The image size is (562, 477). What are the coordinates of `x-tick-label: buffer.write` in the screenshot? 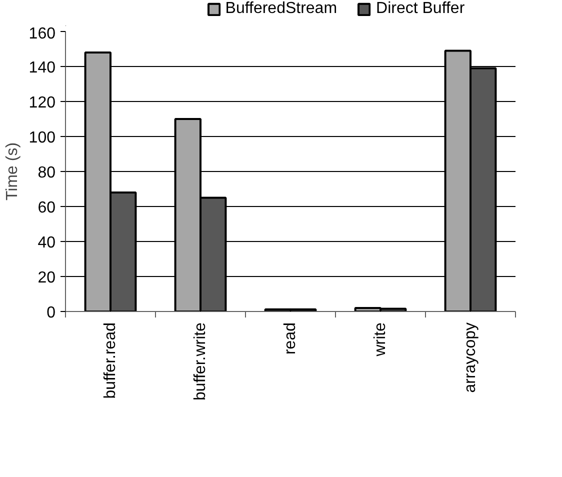 It's located at (200, 361).